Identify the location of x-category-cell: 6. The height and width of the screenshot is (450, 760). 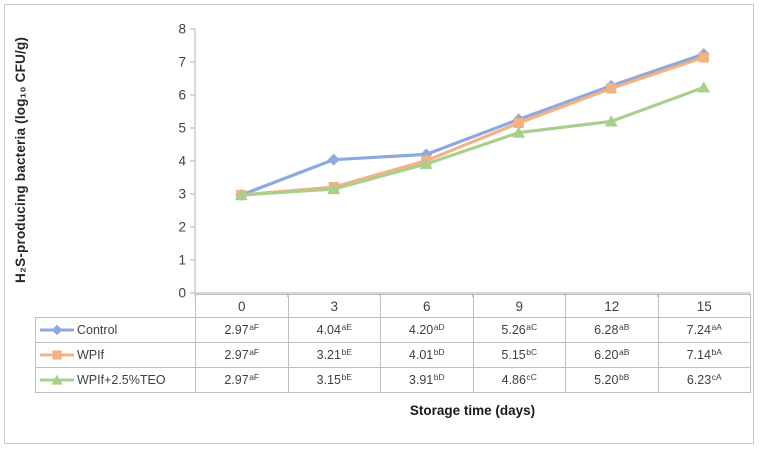
(427, 306).